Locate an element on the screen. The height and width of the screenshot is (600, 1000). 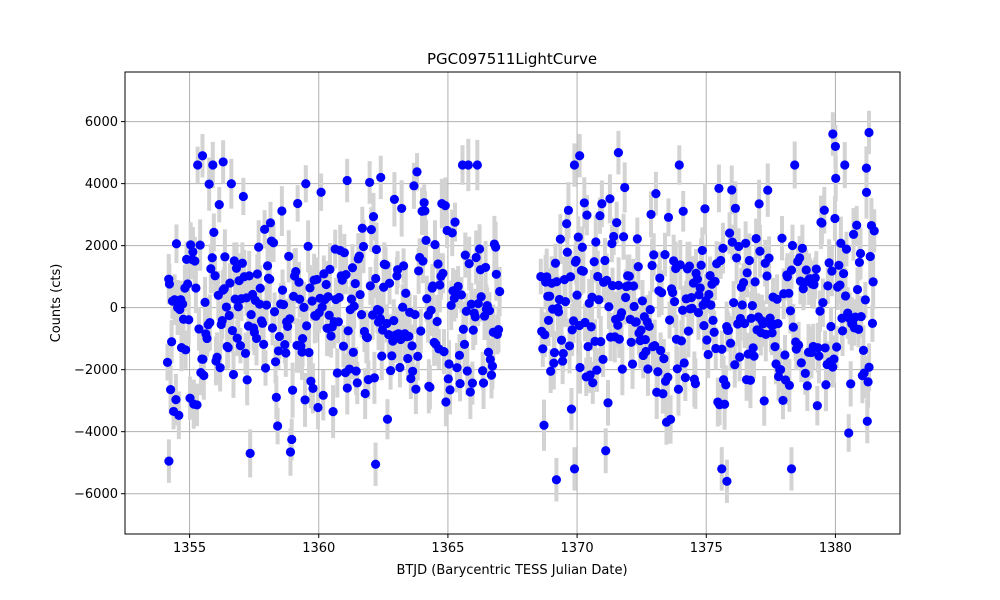
x-tick-label: 1375 is located at coordinates (706, 548).